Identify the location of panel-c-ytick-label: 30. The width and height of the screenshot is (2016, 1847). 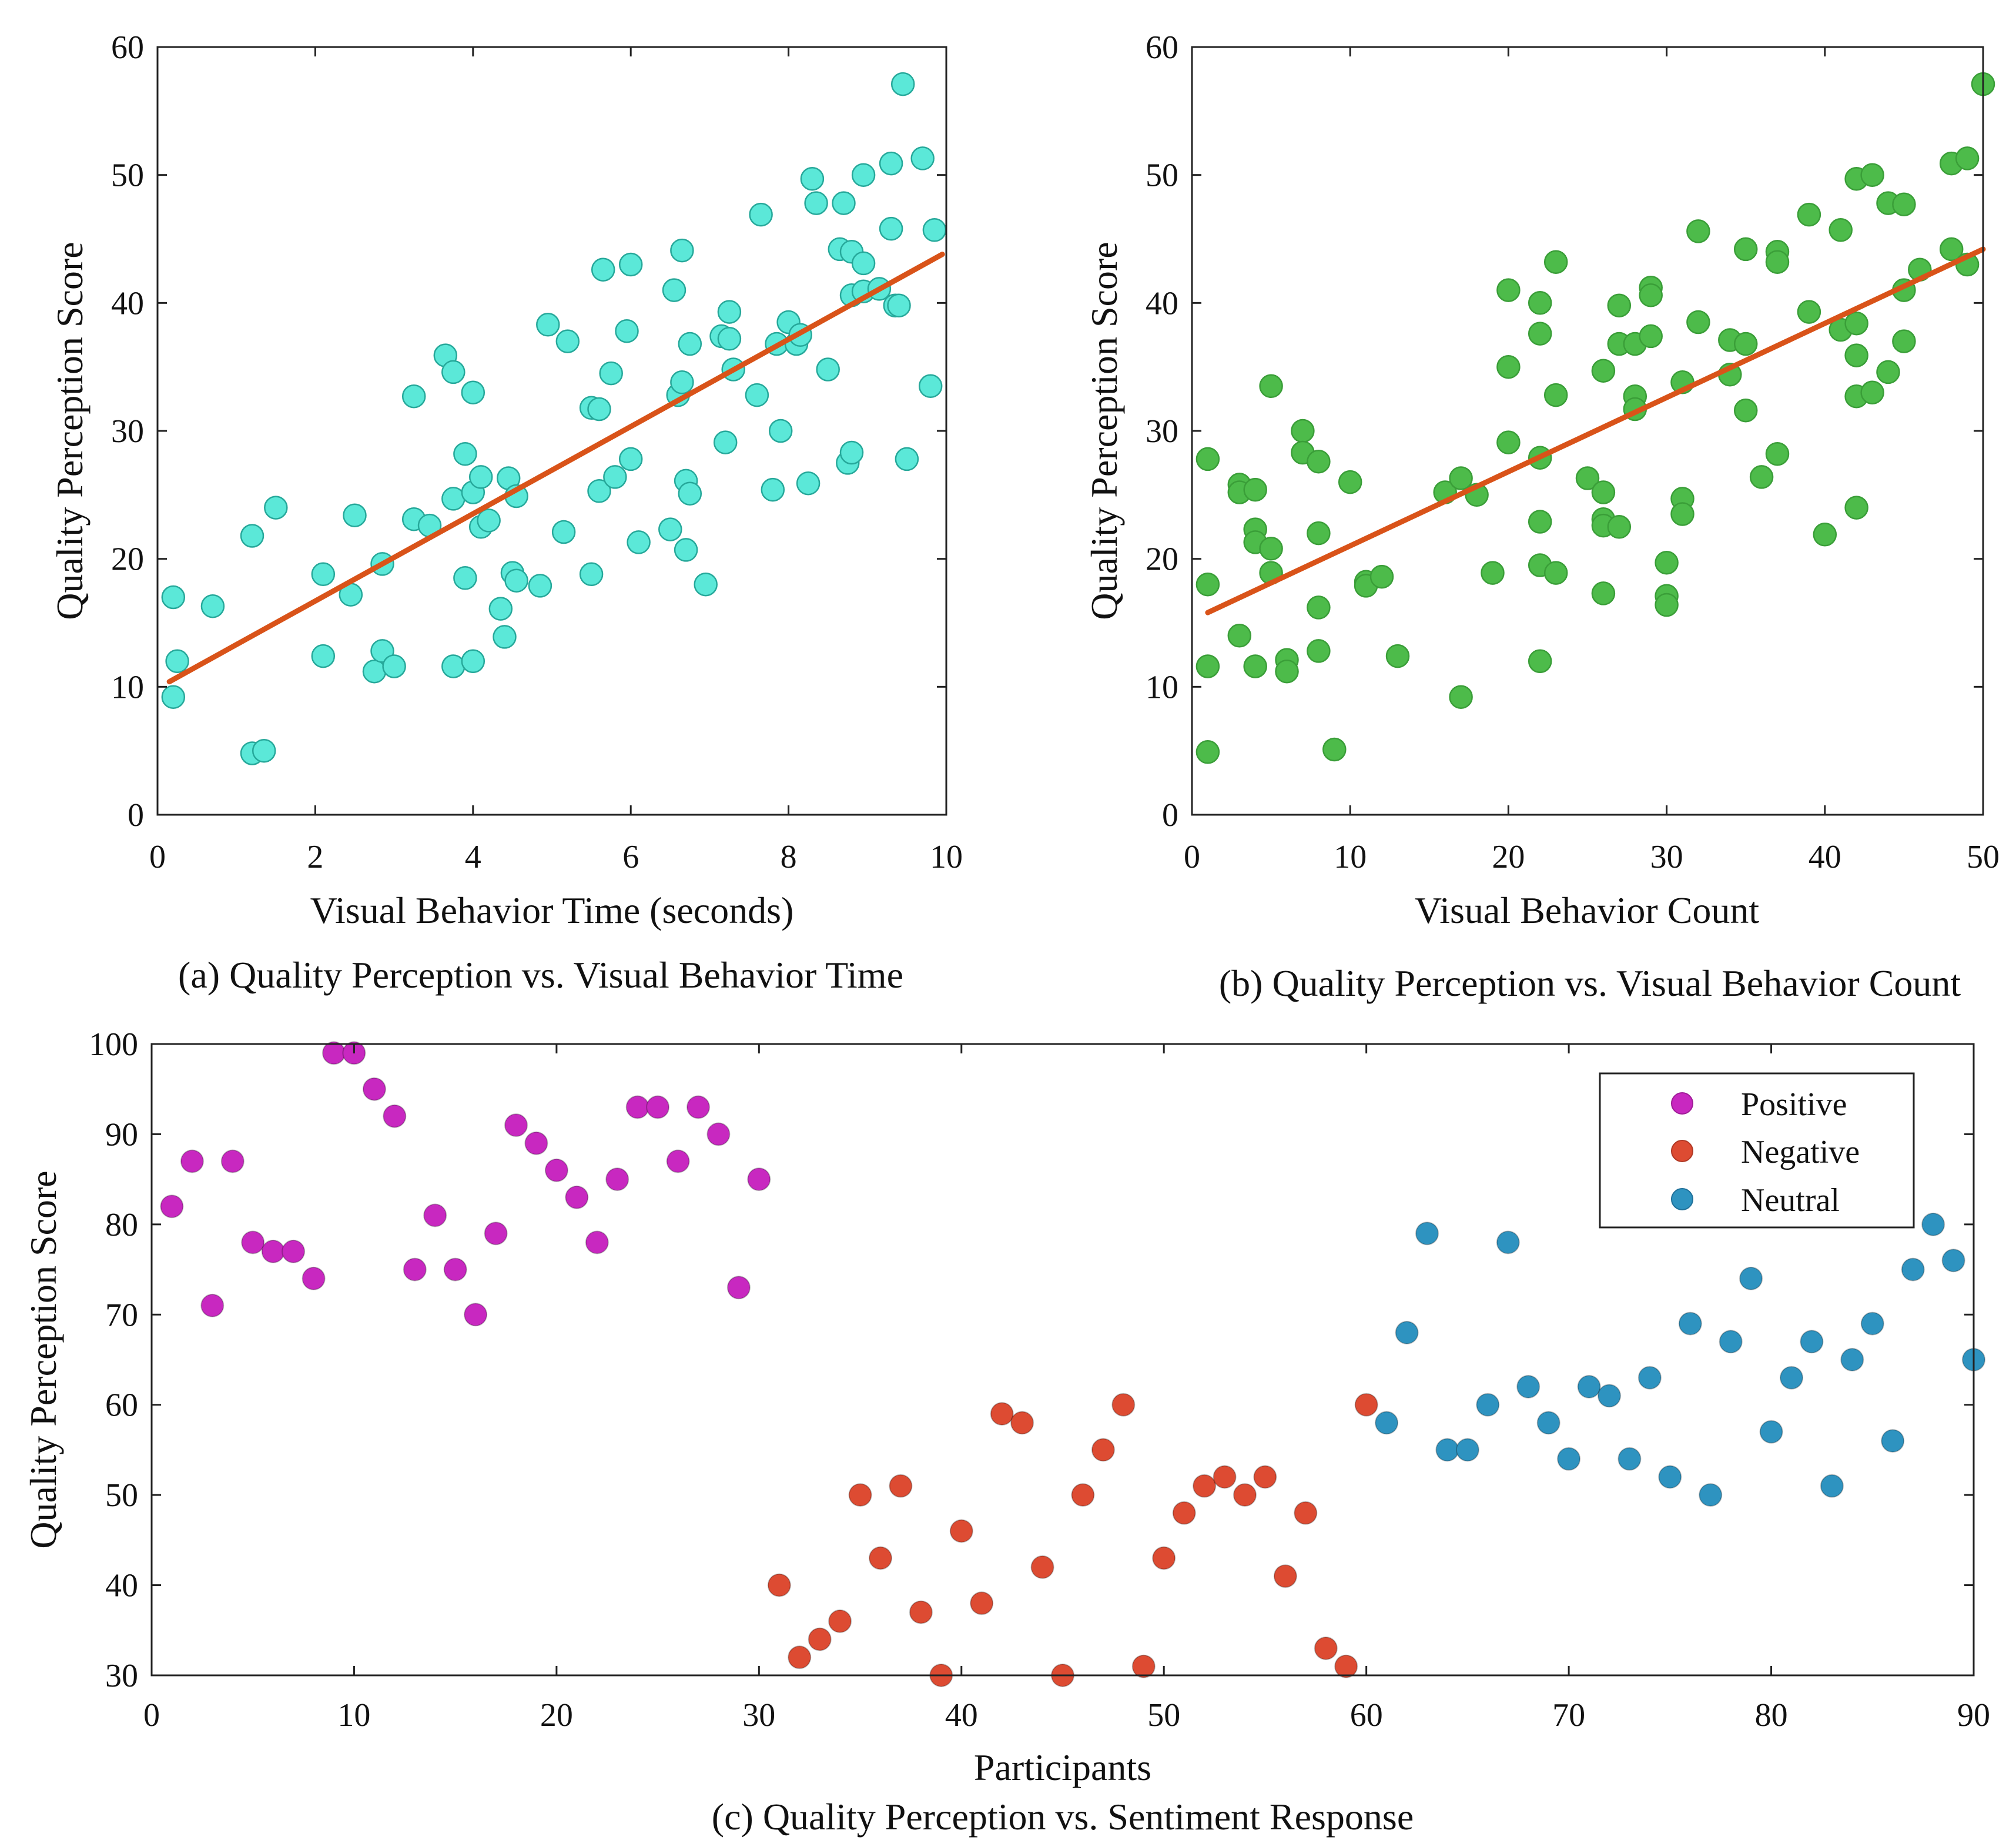
(122, 1676).